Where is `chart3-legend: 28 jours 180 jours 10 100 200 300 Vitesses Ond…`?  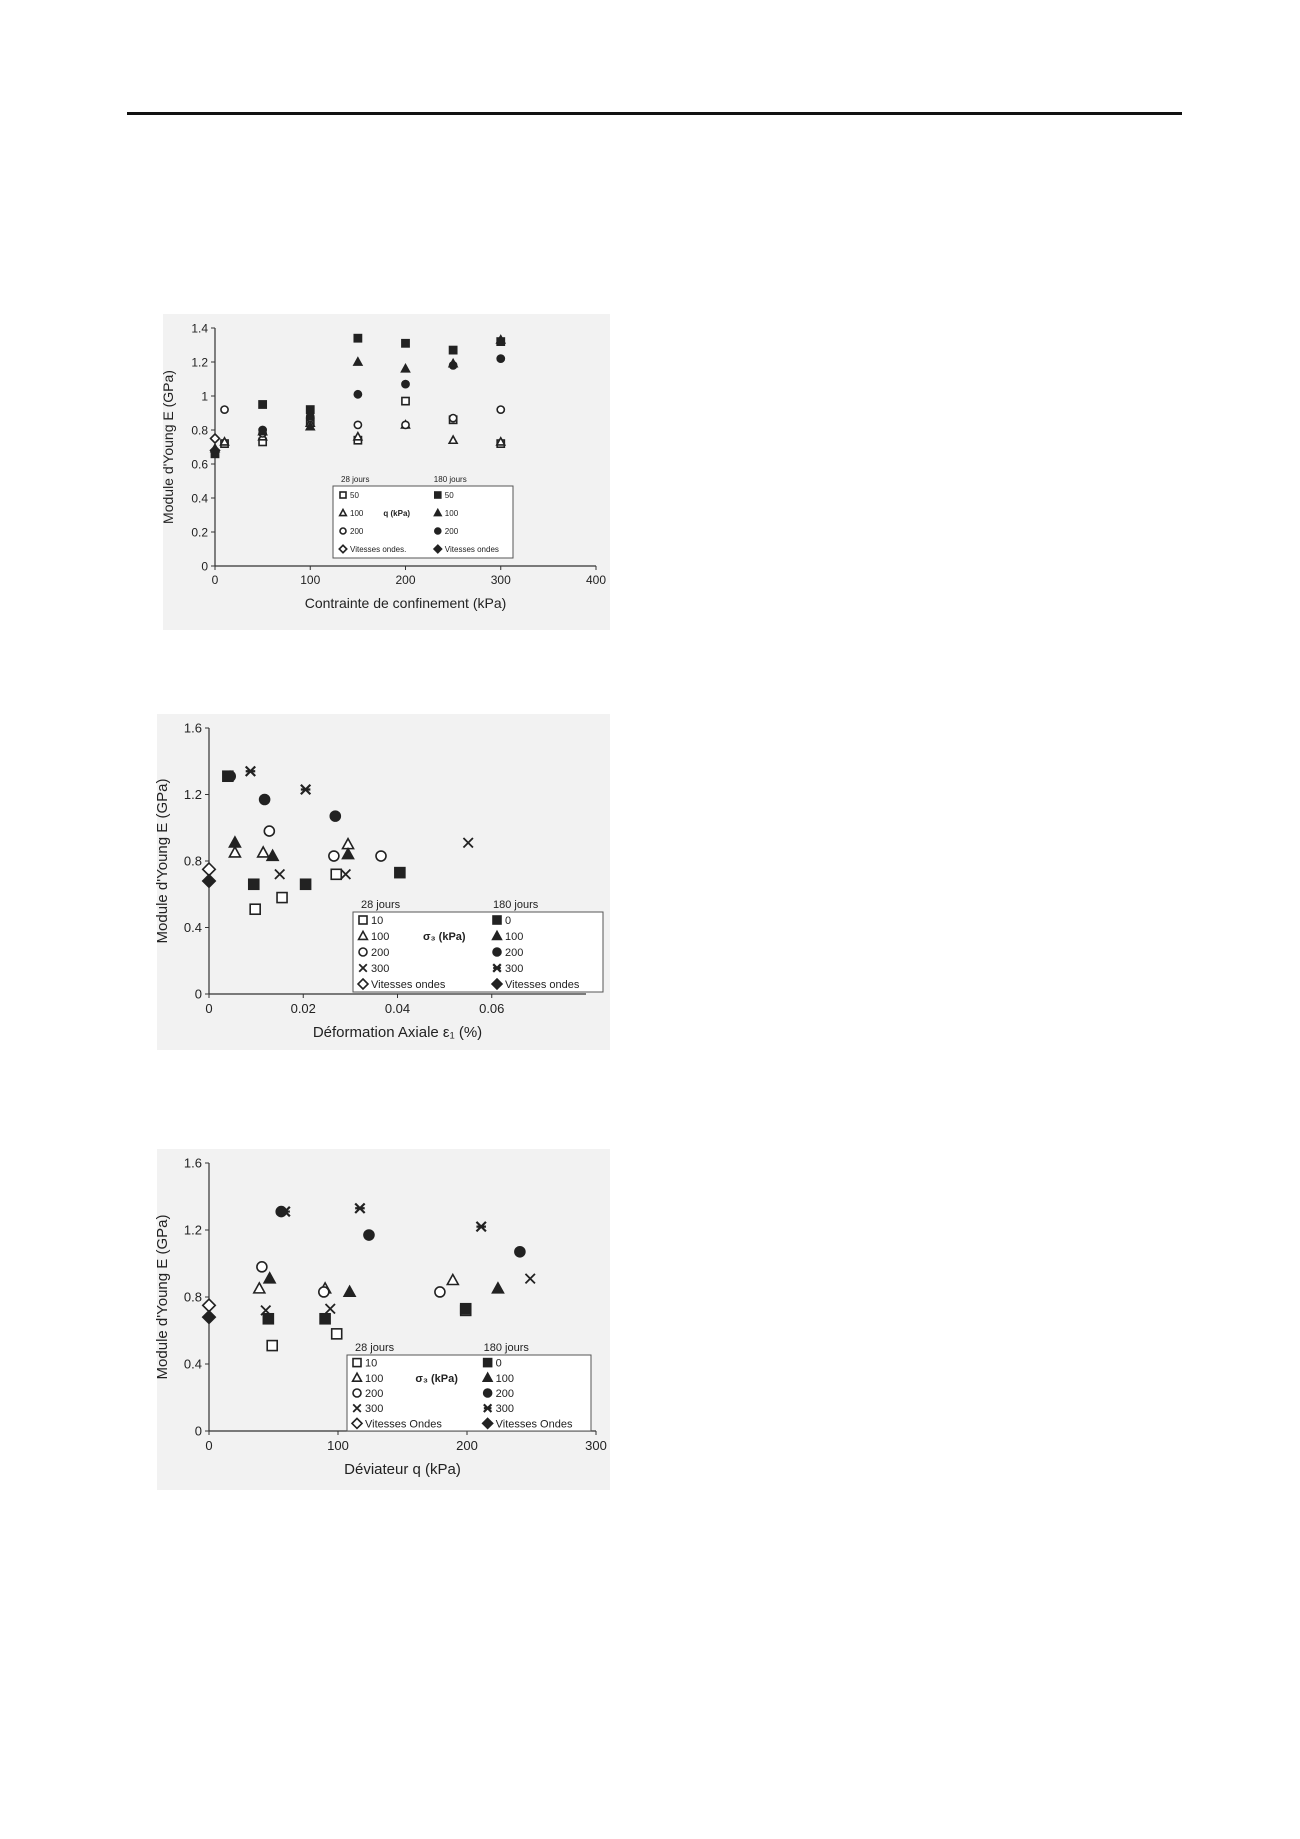 chart3-legend: 28 jours 180 jours 10 100 200 300 Vitesses Ond… is located at coordinates (469, 1387).